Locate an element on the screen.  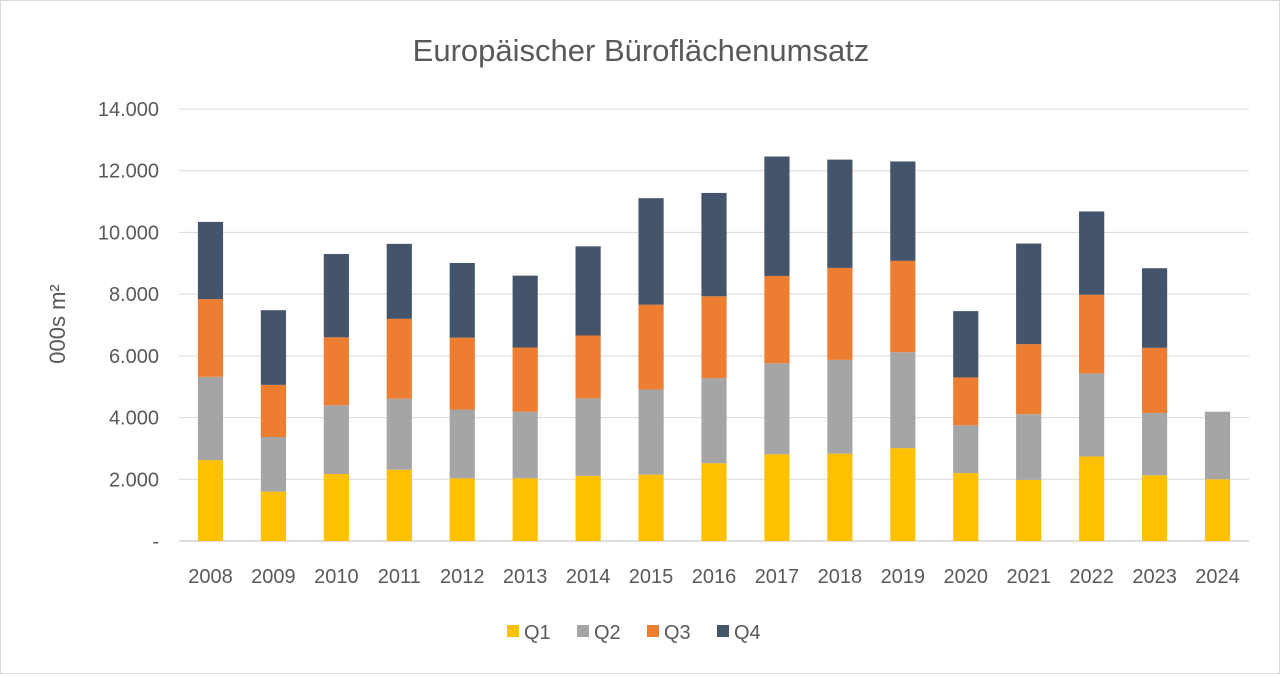
legend-item-q2: Q2 is located at coordinates (599, 633).